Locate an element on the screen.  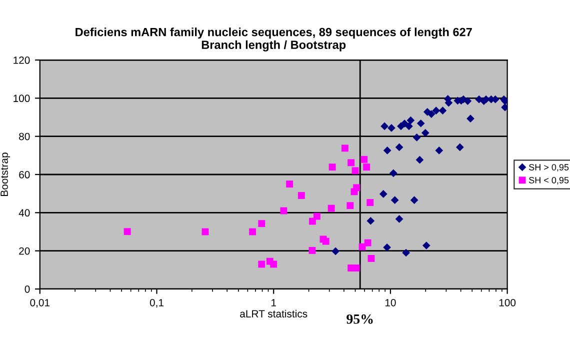
legend-label: SH > 0,95 is located at coordinates (549, 168).